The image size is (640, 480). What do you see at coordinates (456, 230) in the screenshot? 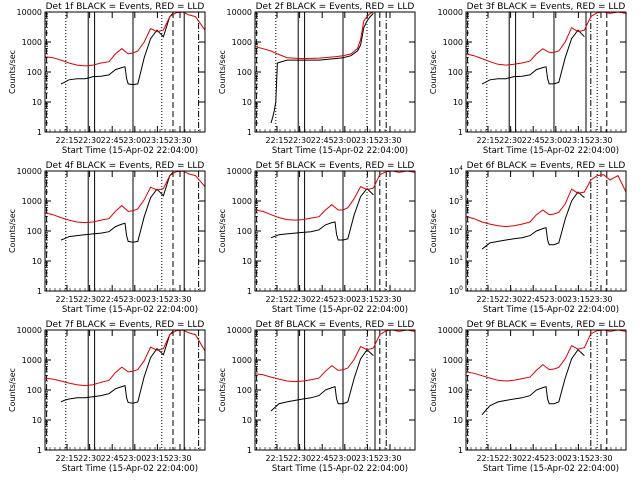
I see `y-tick-label: 10²` at bounding box center [456, 230].